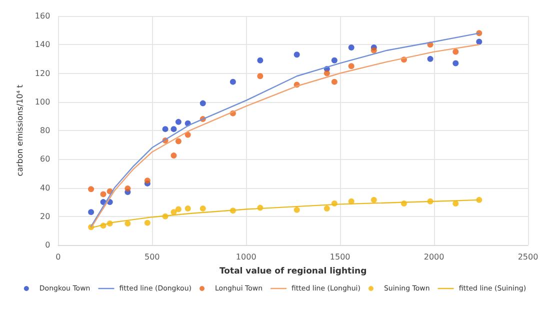 The width and height of the screenshot is (550, 309). What do you see at coordinates (58, 257) in the screenshot?
I see `x-tick-label: 0` at bounding box center [58, 257].